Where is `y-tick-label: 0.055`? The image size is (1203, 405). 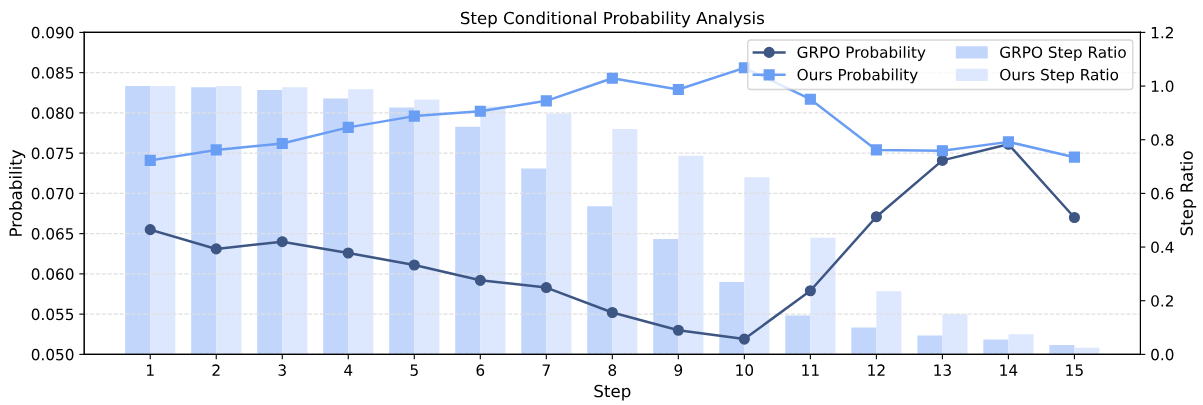 y-tick-label: 0.055 is located at coordinates (52, 314).